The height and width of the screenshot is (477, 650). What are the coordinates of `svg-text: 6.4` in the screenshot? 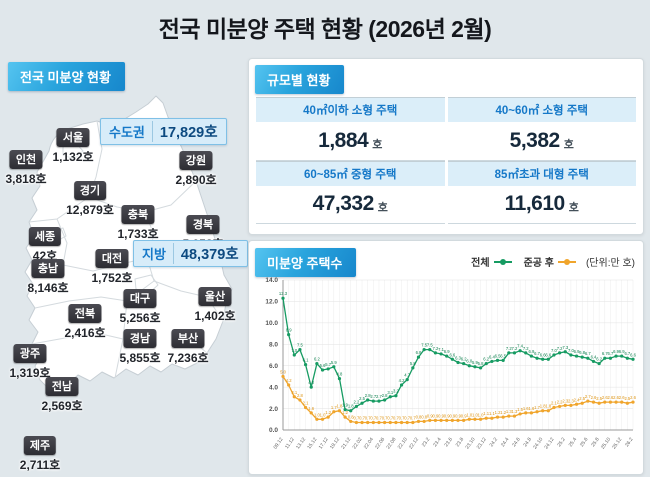 It's located at (492, 356).